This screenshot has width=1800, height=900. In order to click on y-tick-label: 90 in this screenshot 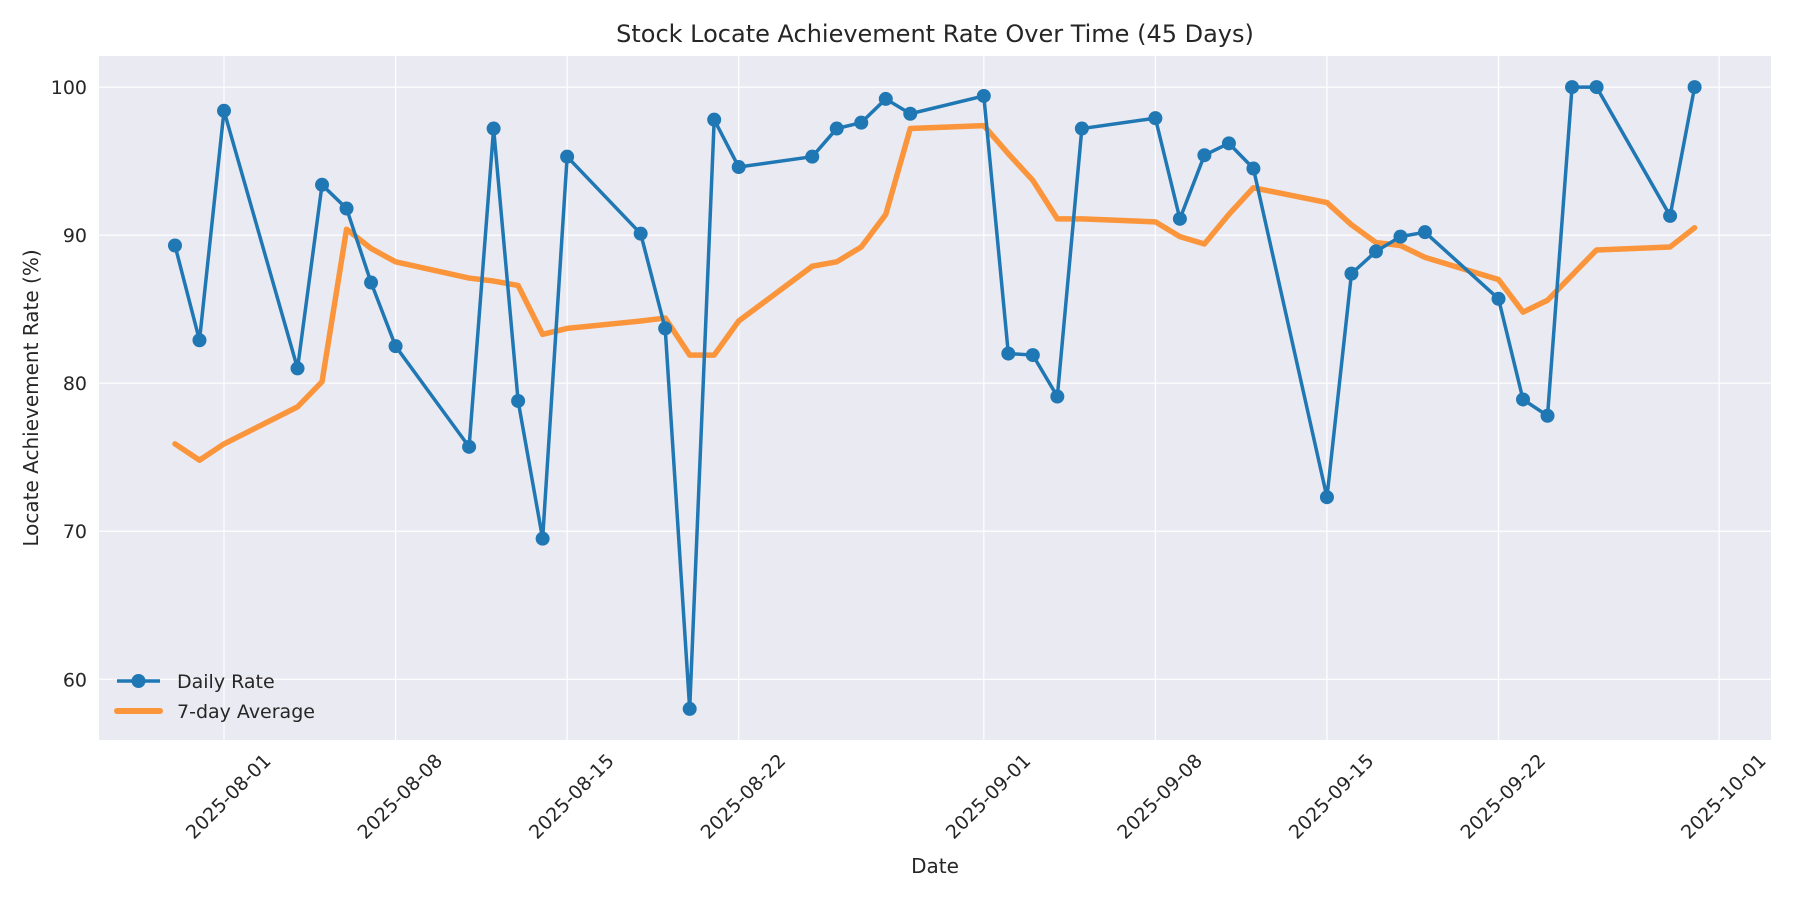, I will do `click(75, 236)`.